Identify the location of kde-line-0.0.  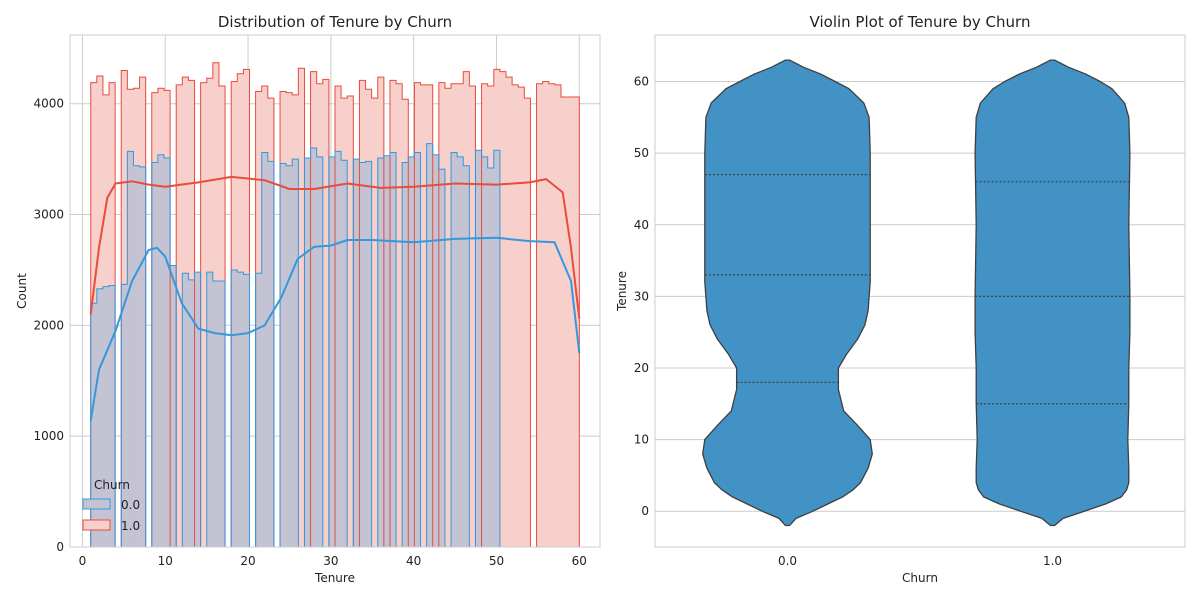
(335, 328).